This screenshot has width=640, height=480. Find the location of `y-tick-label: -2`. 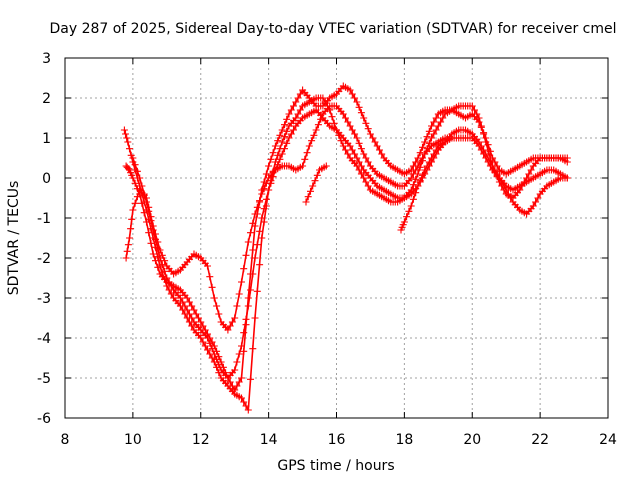

y-tick-label: -2 is located at coordinates (44, 259).